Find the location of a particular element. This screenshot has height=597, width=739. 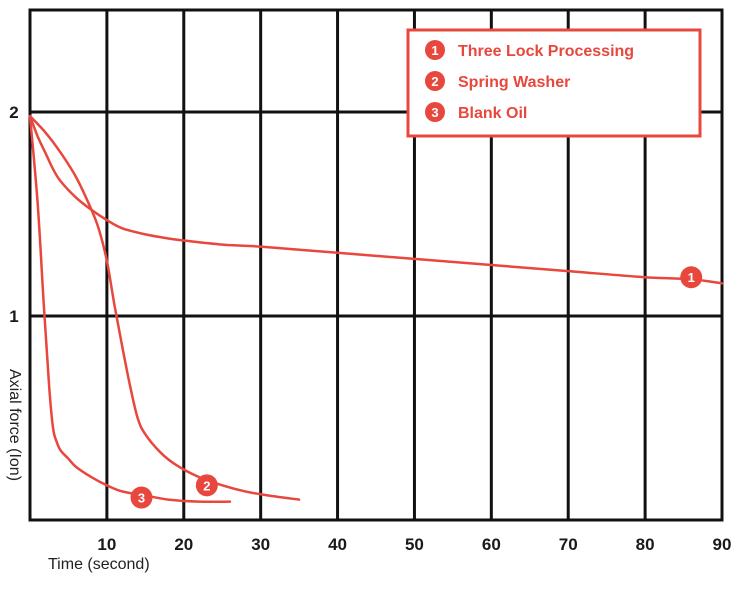

x-tick-label: 60 is located at coordinates (491, 544).